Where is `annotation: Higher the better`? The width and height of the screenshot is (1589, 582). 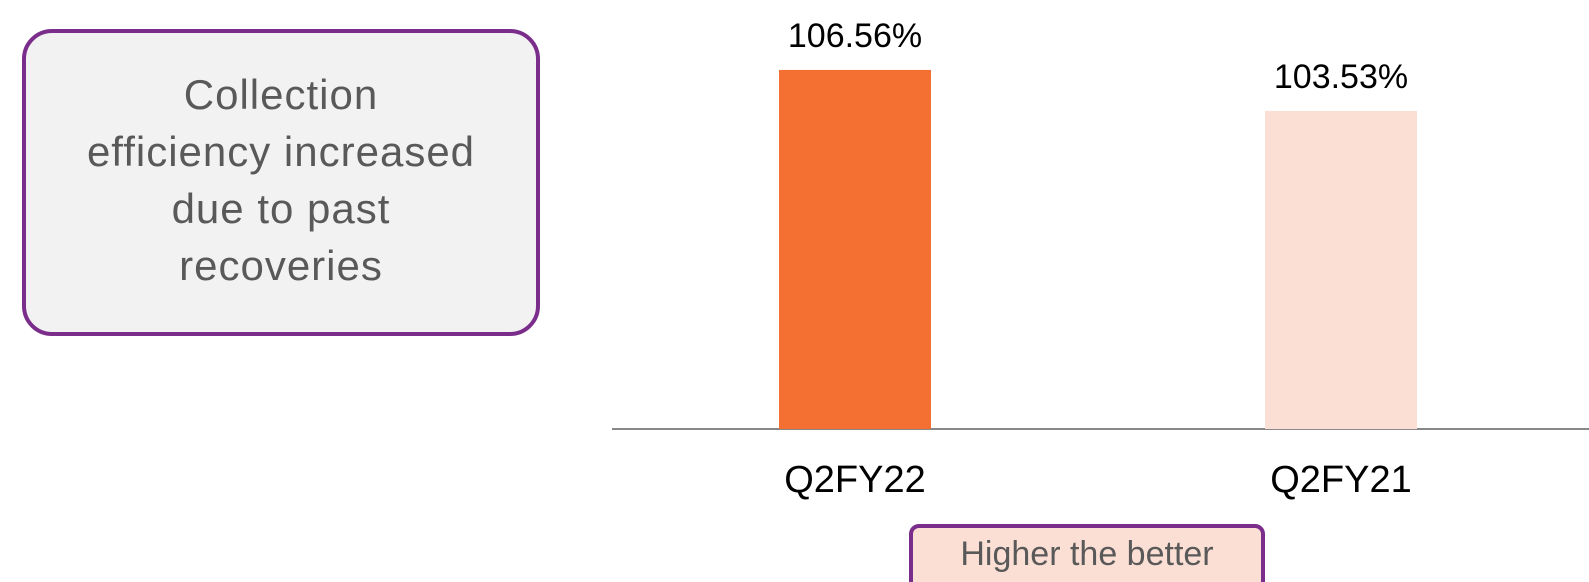 annotation: Higher the better is located at coordinates (1086, 554).